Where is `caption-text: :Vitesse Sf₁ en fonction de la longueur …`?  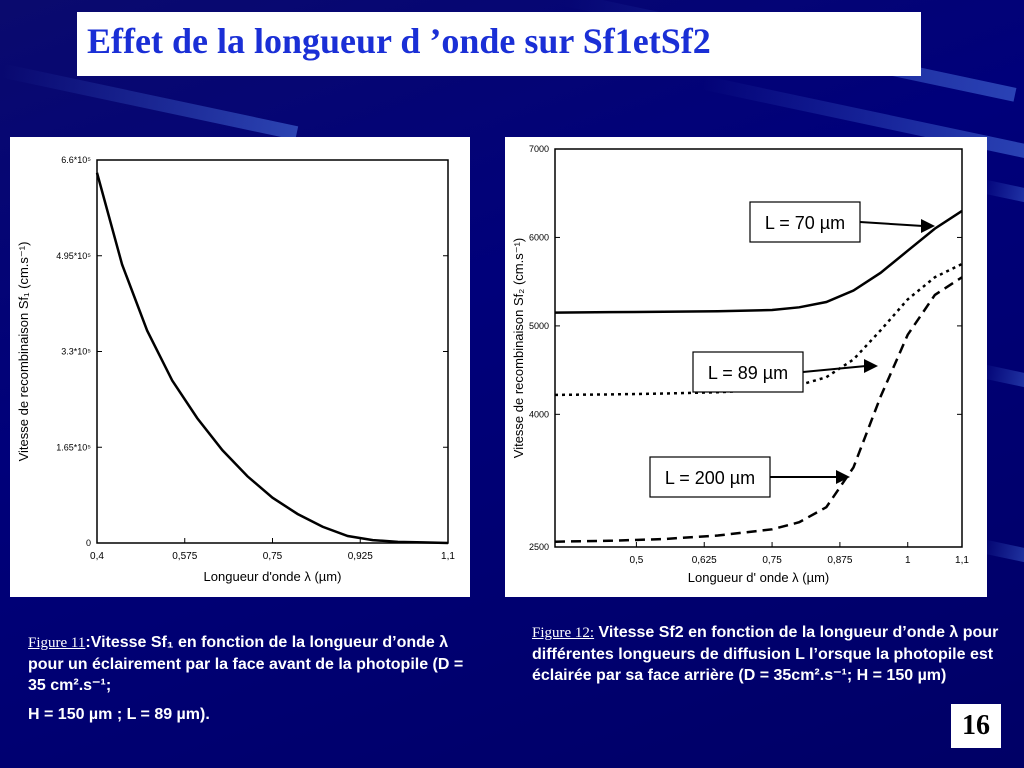 caption-text: :Vitesse Sf₁ en fonction de la longueur … is located at coordinates (246, 664).